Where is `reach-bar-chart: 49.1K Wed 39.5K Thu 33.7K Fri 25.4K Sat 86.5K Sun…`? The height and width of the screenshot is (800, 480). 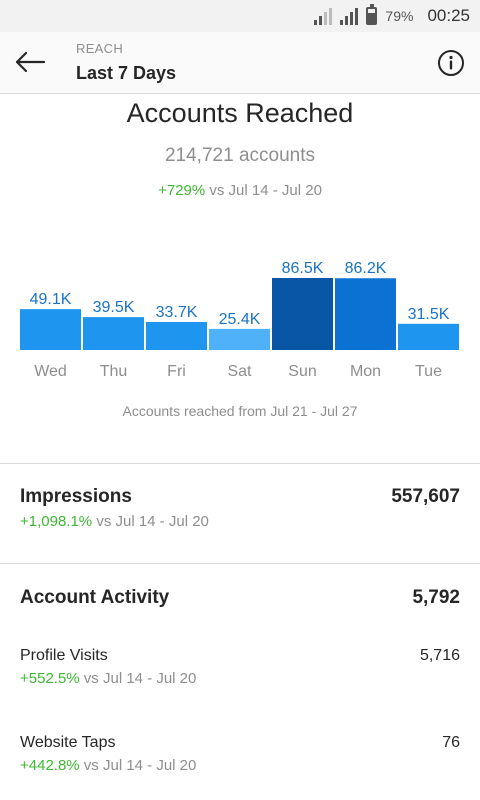 reach-bar-chart: 49.1K Wed 39.5K Thu 33.7K Fri 25.4K Sat 86.5K Sun… is located at coordinates (239, 320).